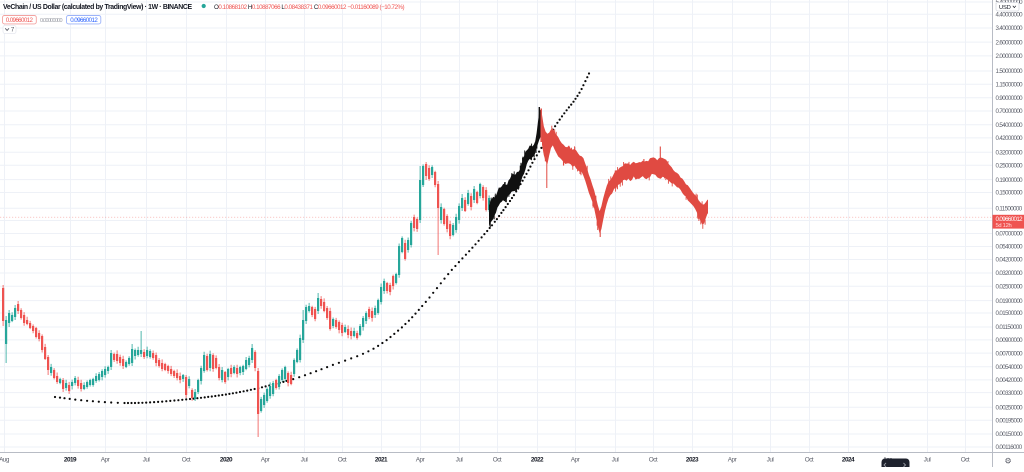 The width and height of the screenshot is (1024, 472). I want to click on svg-text: 0.00250000, so click(1010, 407).